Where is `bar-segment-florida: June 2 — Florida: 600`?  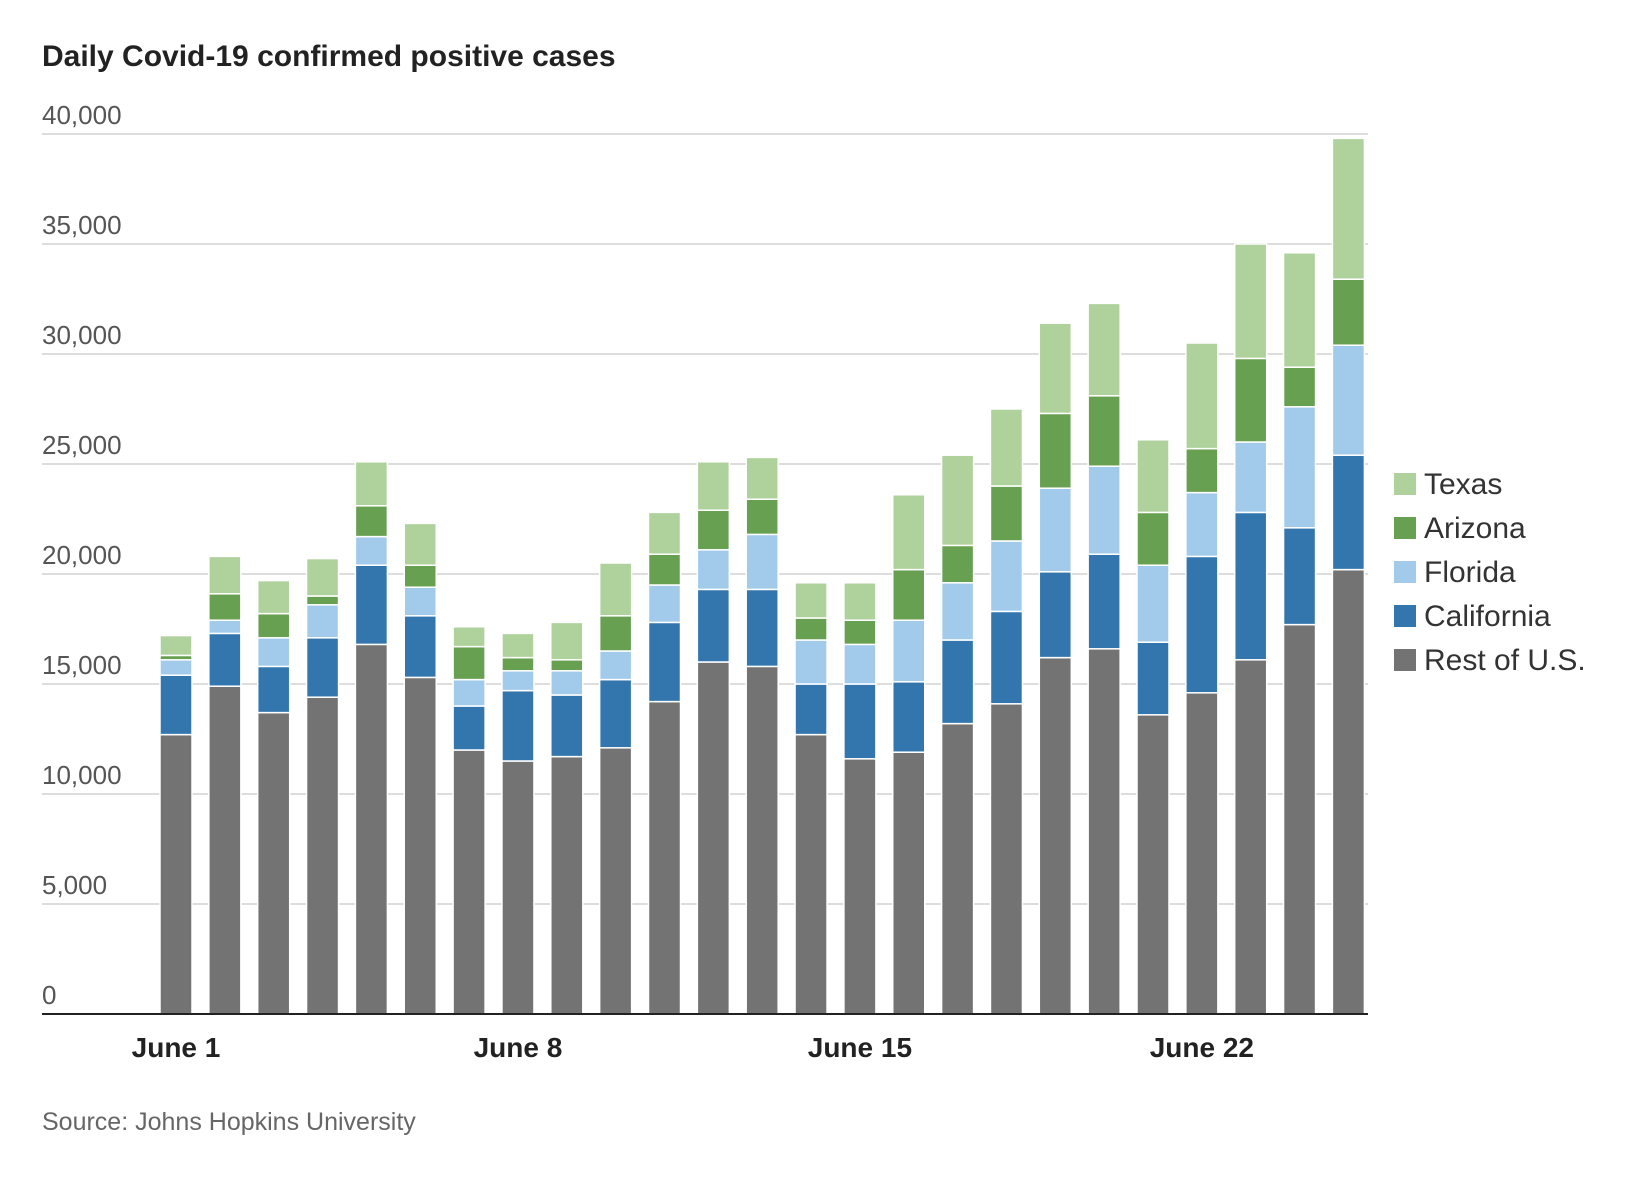 bar-segment-florida: June 2 — Florida: 600 is located at coordinates (225, 627).